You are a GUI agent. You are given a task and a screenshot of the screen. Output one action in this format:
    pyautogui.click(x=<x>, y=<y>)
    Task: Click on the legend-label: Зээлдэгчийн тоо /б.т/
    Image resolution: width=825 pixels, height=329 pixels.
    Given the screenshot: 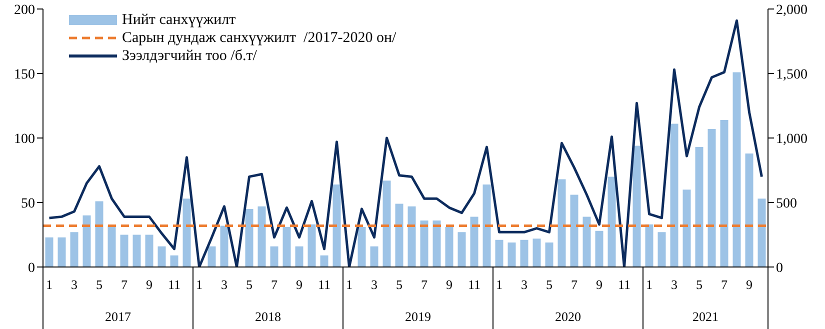 What is the action you would take?
    pyautogui.click(x=189, y=56)
    